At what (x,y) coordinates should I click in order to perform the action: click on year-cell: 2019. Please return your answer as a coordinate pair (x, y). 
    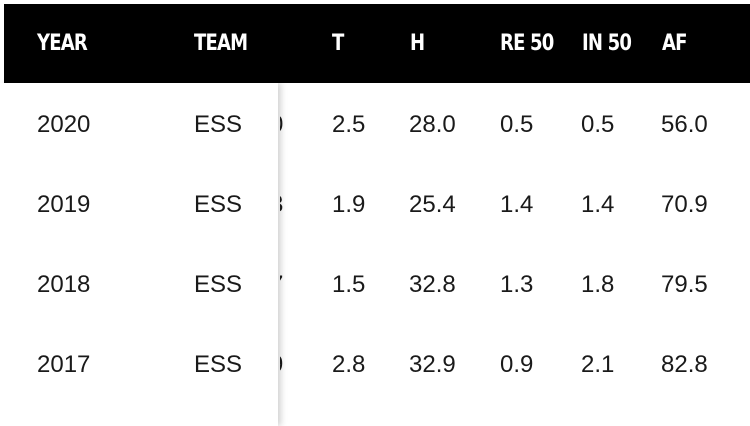
    Looking at the image, I should click on (64, 204).